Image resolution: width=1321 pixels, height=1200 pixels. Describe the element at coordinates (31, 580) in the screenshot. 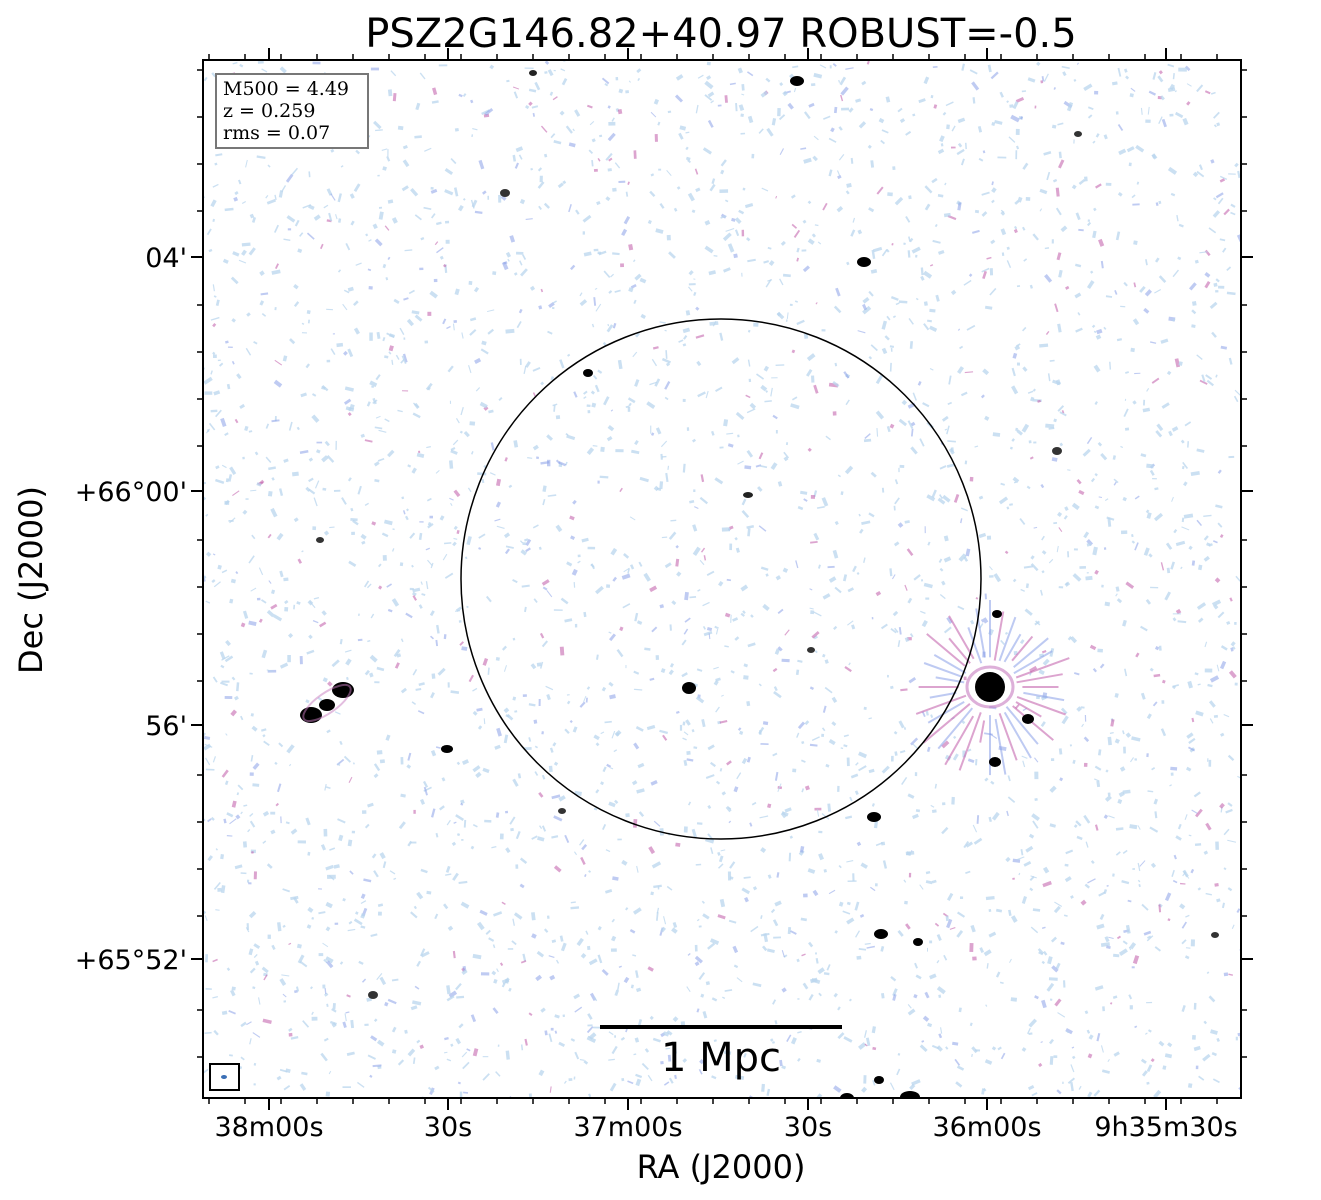

I see `y-axis-label: Dec (J2000)` at that location.